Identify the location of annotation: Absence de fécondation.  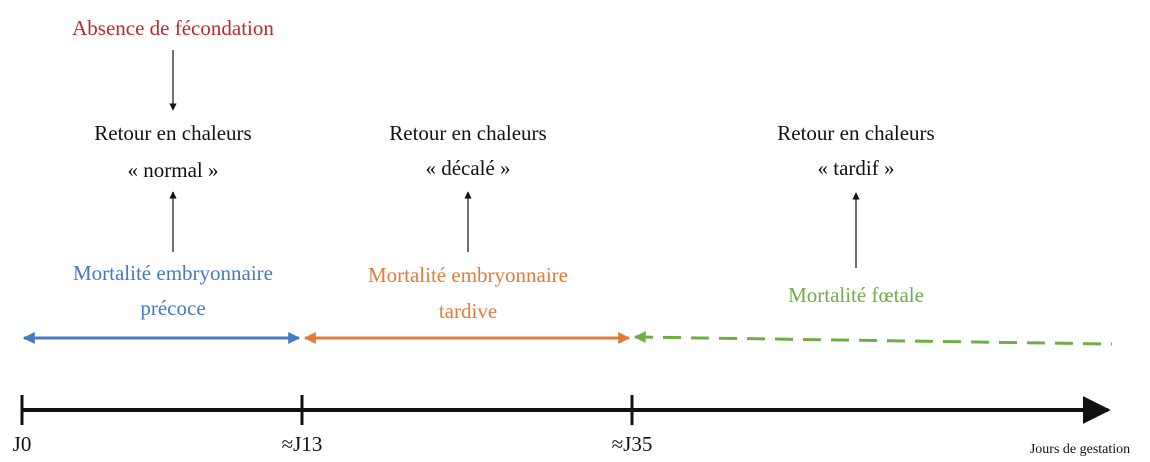
(173, 28).